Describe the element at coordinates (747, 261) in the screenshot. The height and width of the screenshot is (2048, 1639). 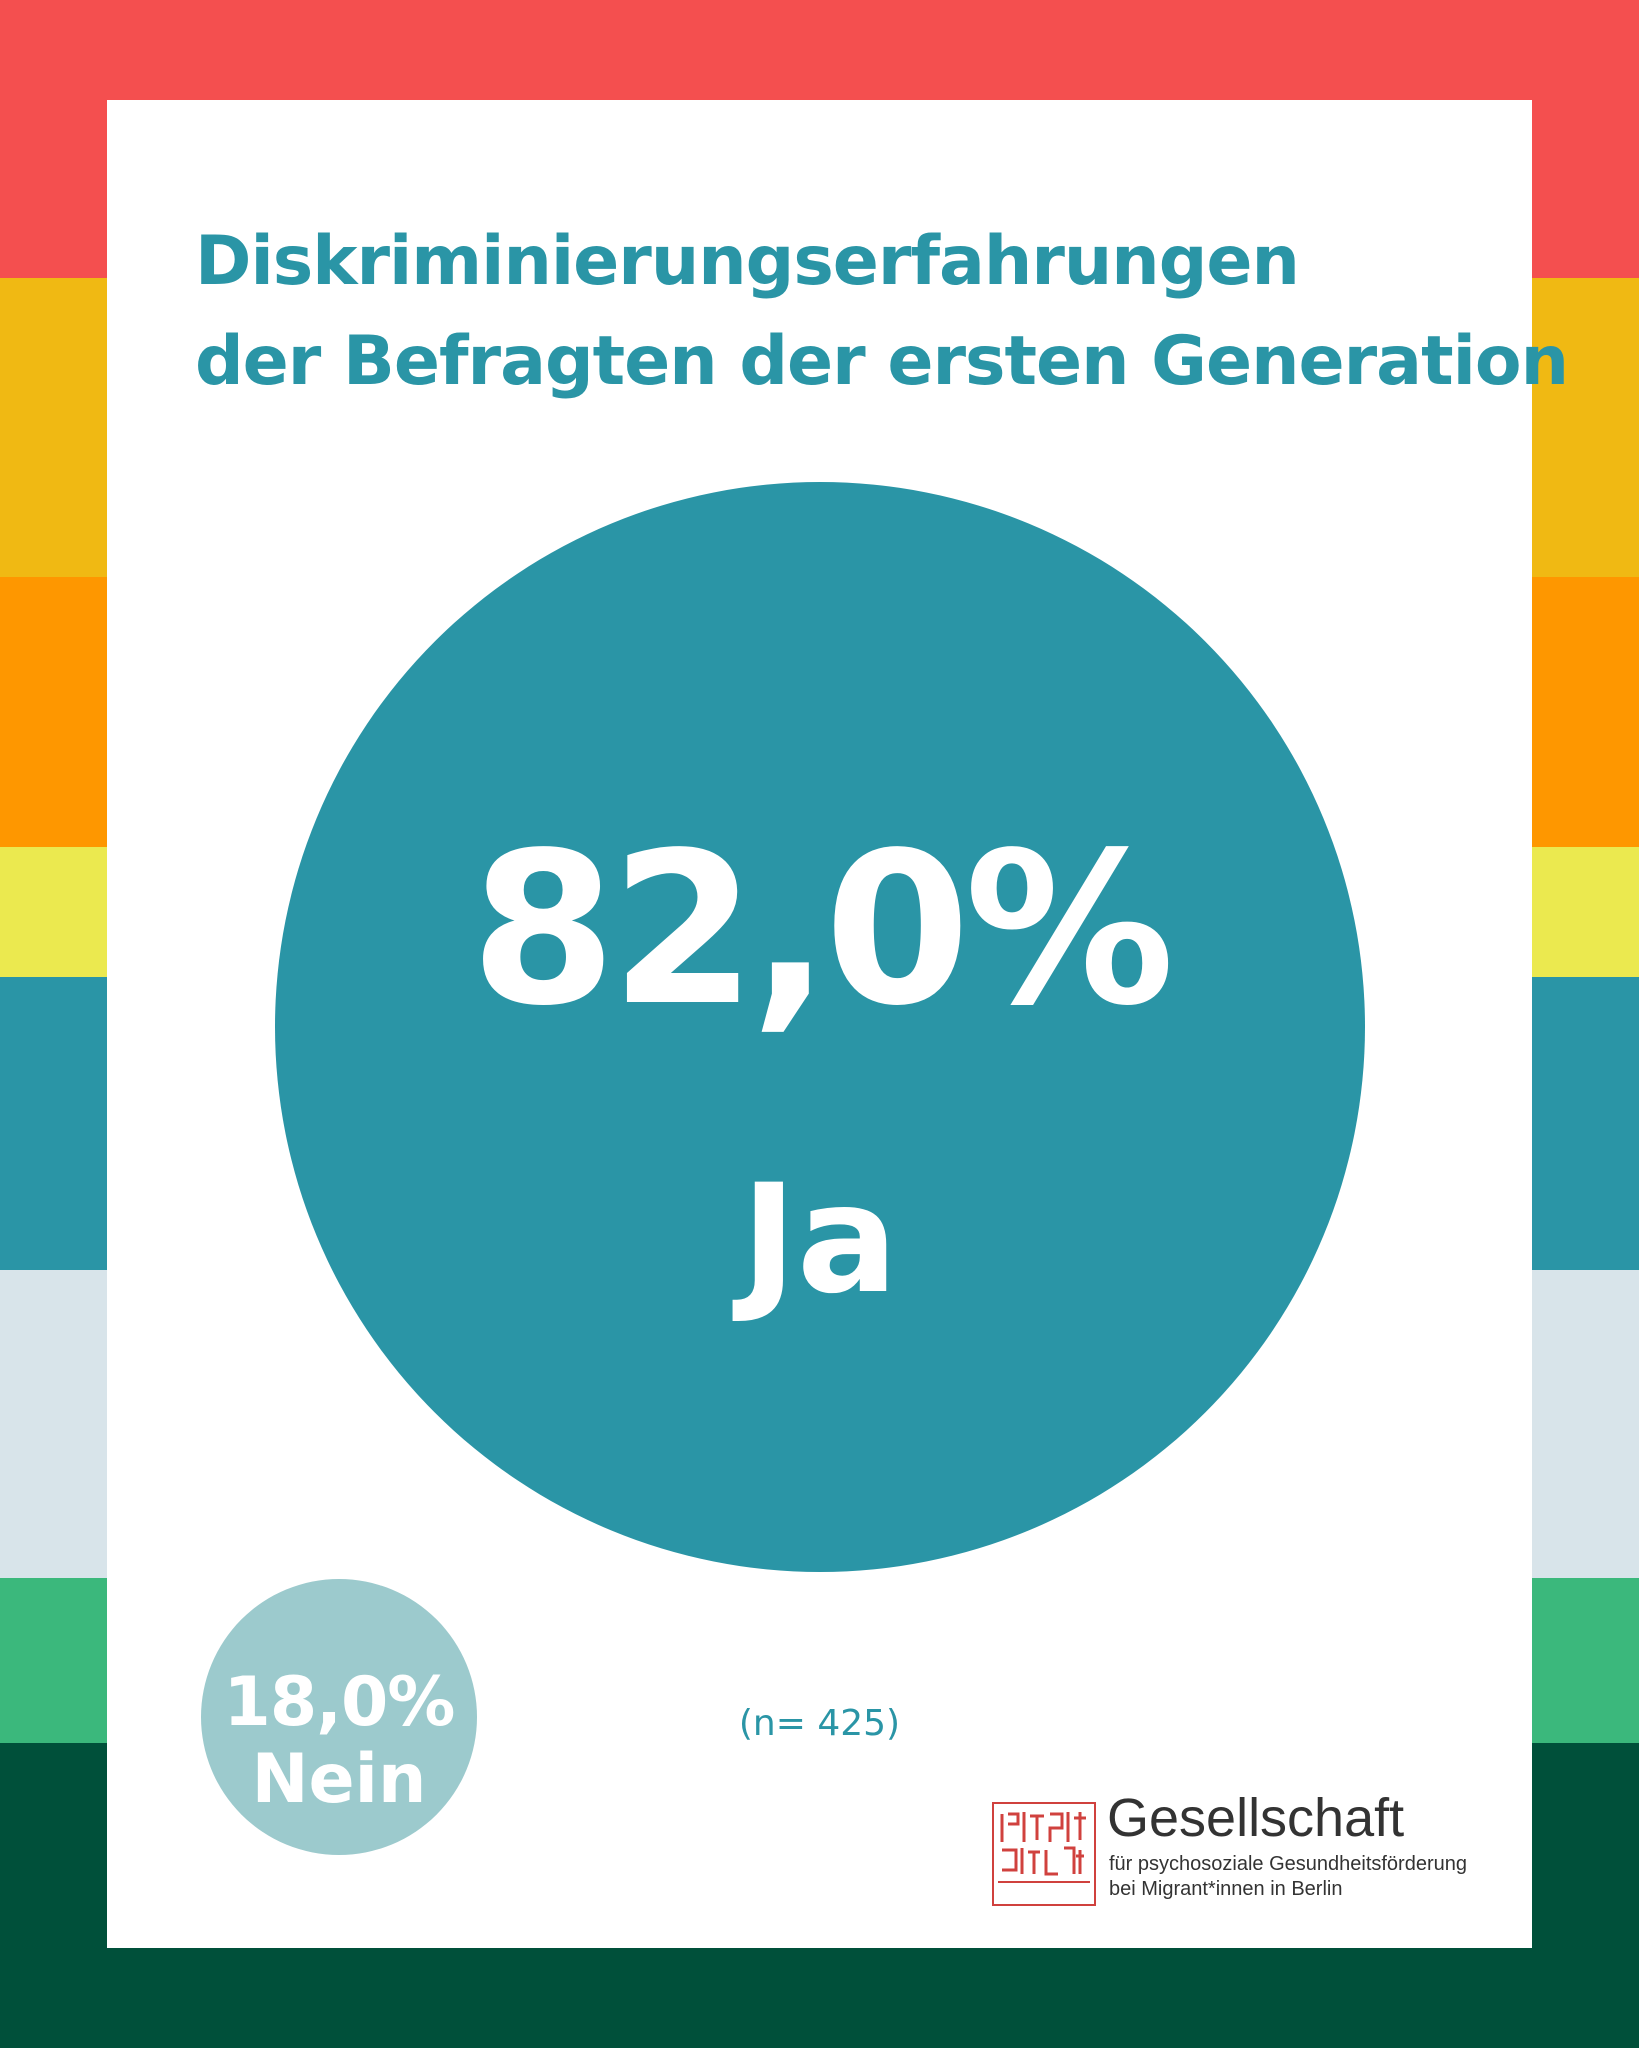
I see `title-line-1: Diskriminierungserfahrungen` at that location.